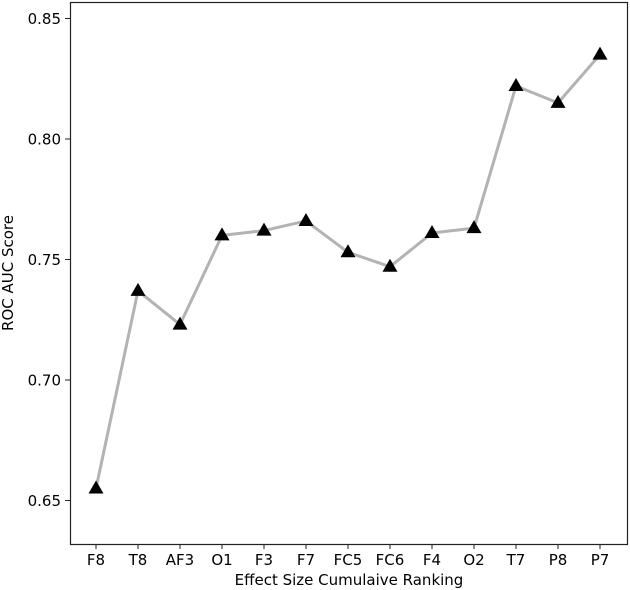 The width and height of the screenshot is (630, 590). I want to click on x-axis-label: Effect Size Cumulaive Ranking, so click(349, 580).